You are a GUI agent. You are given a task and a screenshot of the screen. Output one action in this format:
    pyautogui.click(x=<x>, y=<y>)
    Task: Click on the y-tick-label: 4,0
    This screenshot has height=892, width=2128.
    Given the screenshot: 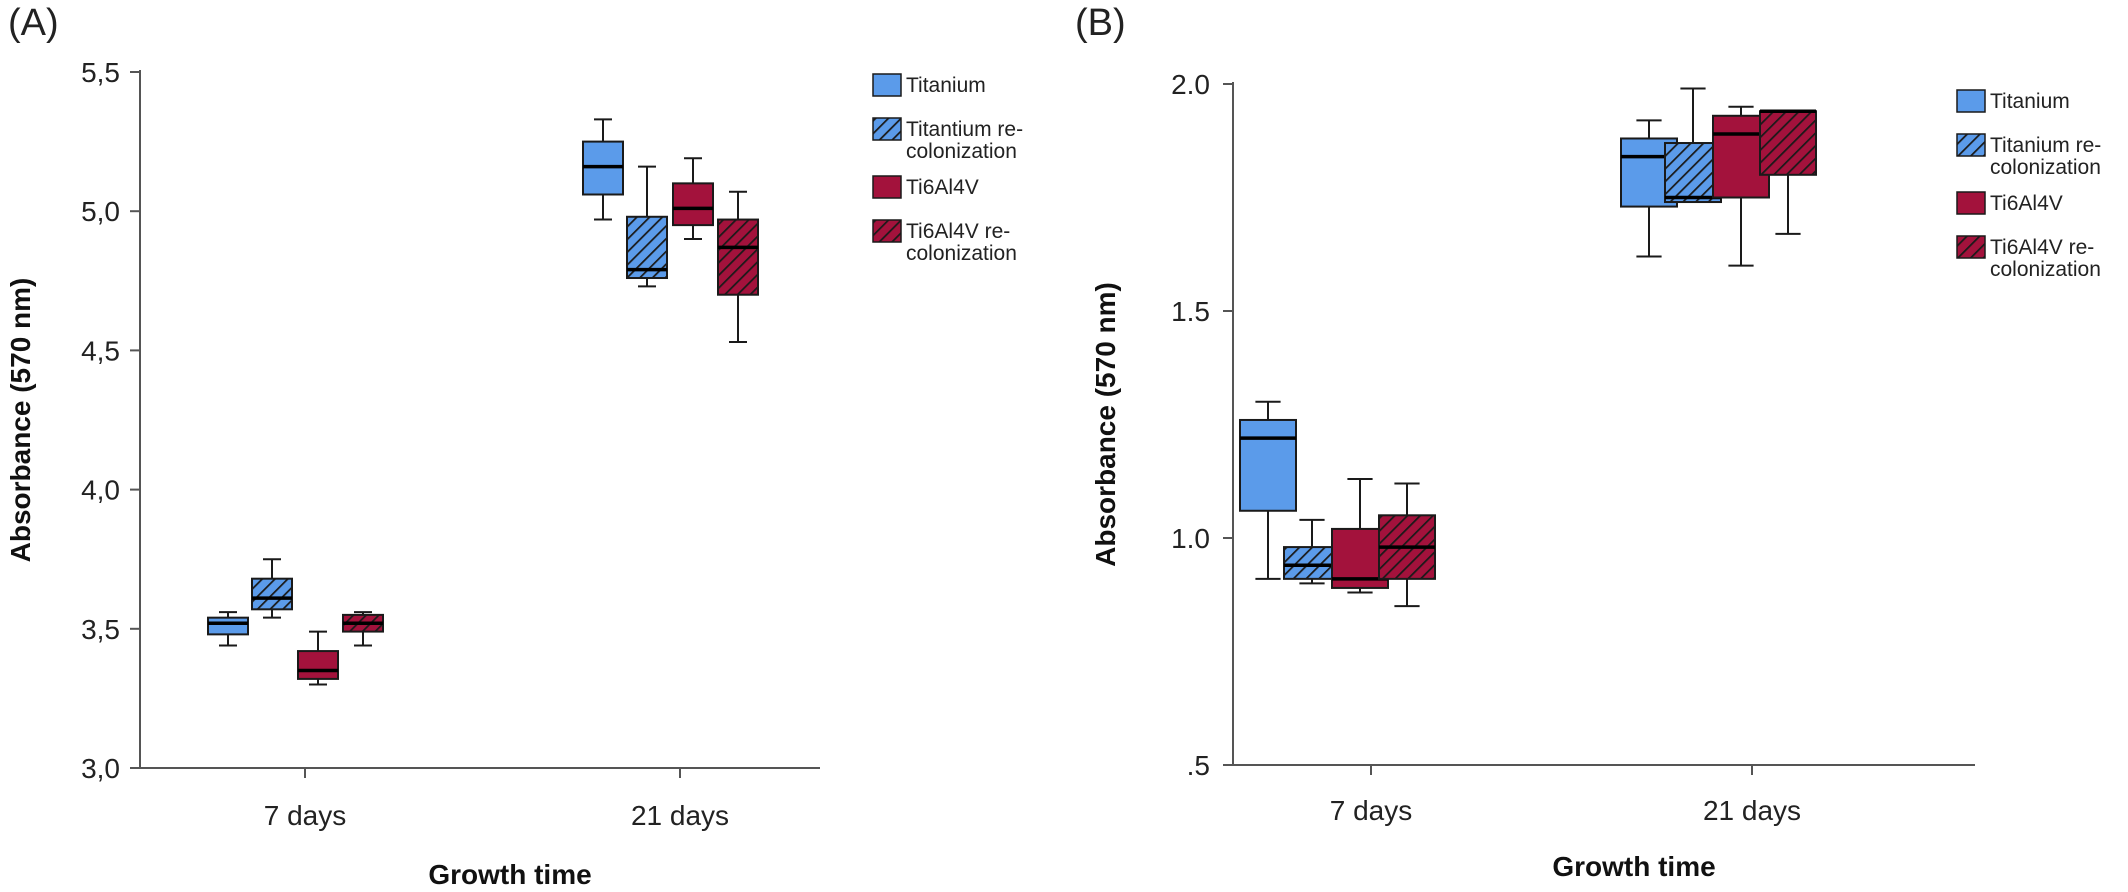 What is the action you would take?
    pyautogui.click(x=100, y=490)
    